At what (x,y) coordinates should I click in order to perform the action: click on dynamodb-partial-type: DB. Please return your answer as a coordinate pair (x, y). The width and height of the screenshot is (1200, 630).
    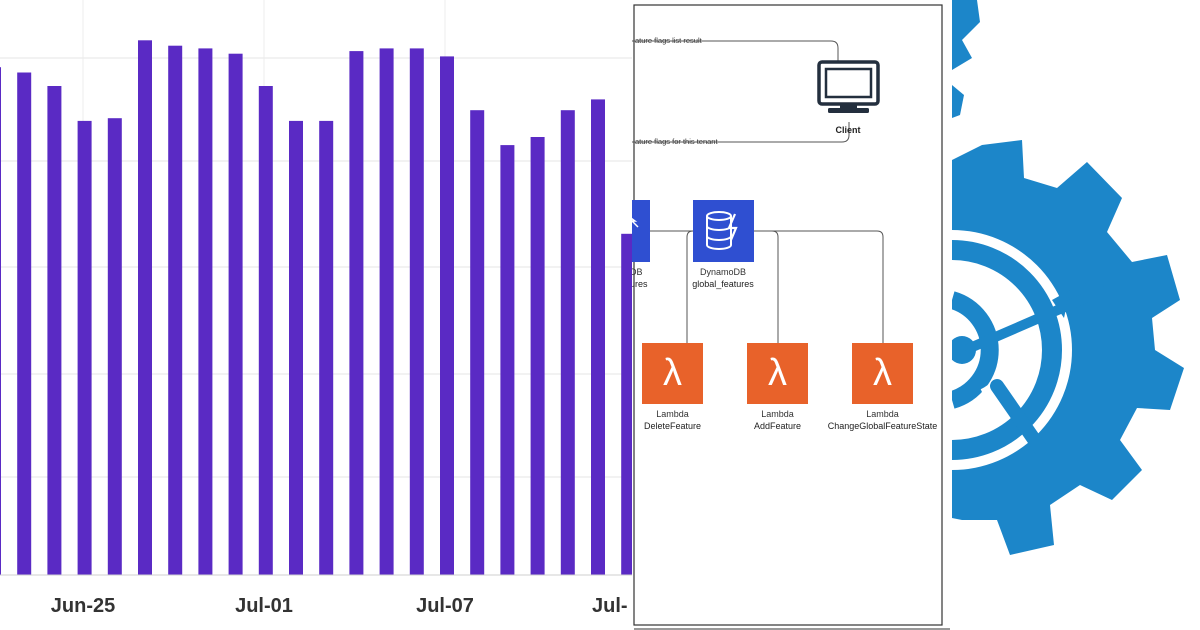
    Looking at the image, I should click on (637, 272).